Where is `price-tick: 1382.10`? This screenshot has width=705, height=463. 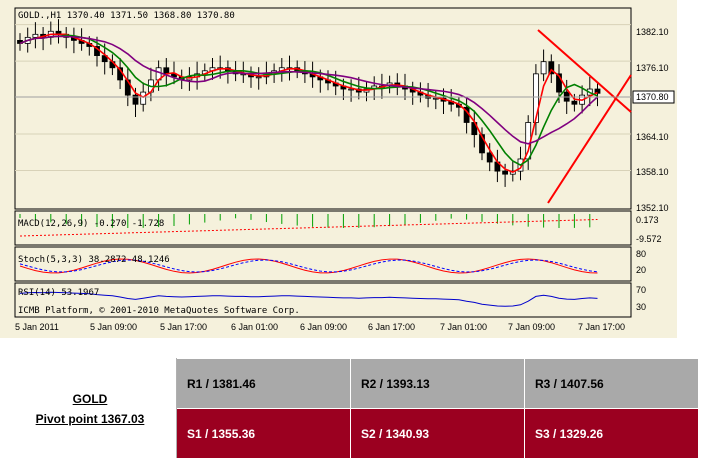
price-tick: 1382.10 is located at coordinates (652, 32).